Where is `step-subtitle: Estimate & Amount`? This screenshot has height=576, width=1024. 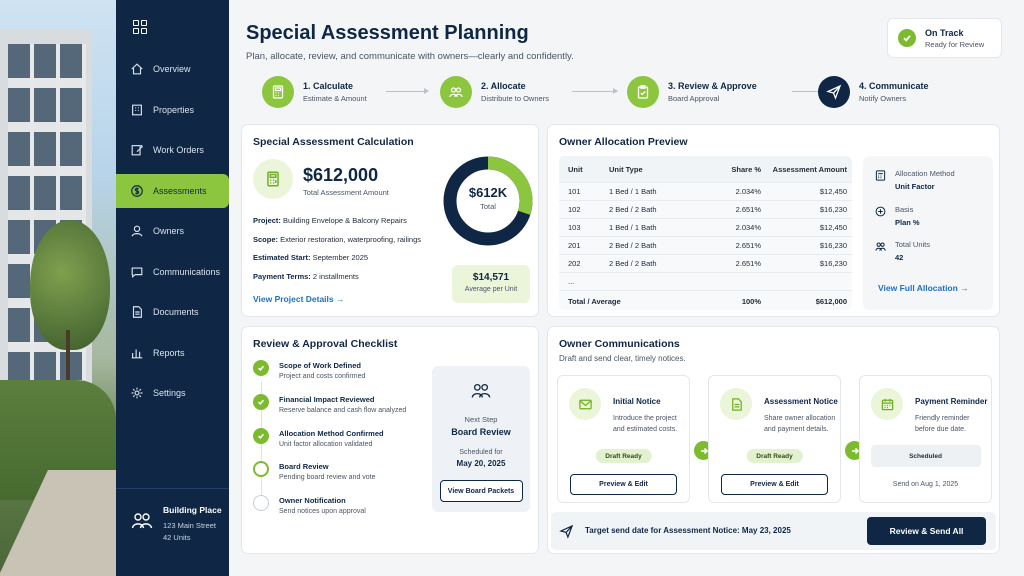
step-subtitle: Estimate & Amount is located at coordinates (335, 98).